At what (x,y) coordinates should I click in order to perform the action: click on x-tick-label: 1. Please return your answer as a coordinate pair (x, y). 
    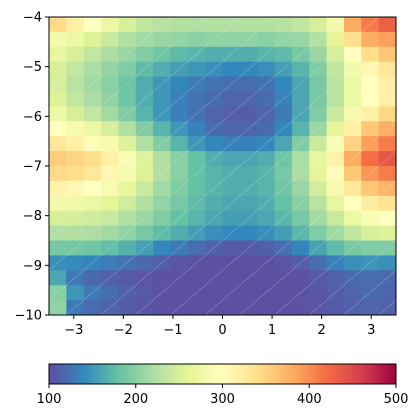
    Looking at the image, I should click on (272, 330).